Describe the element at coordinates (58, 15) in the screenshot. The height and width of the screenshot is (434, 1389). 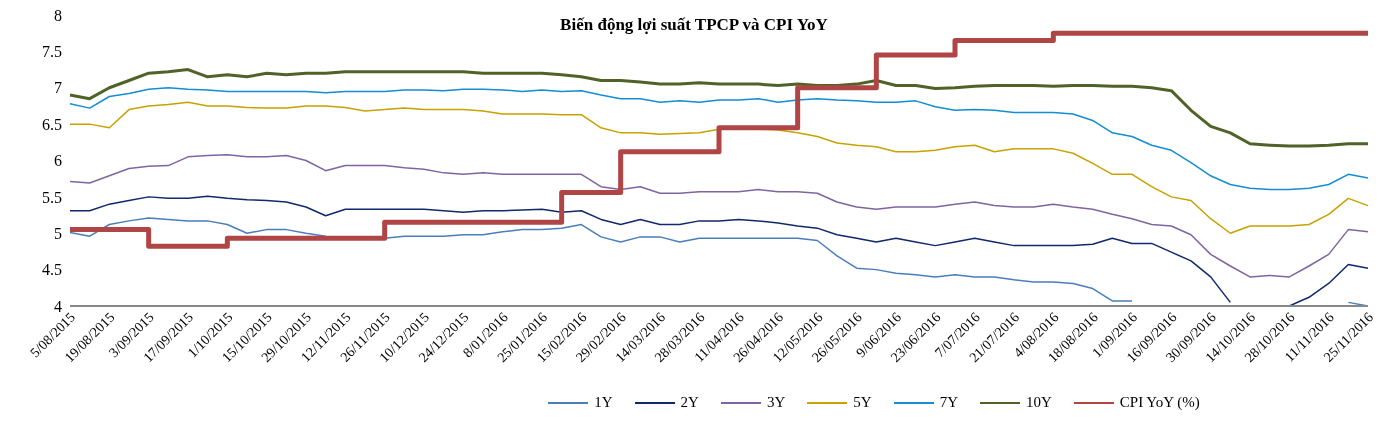
I see `y-tick-label: 8` at that location.